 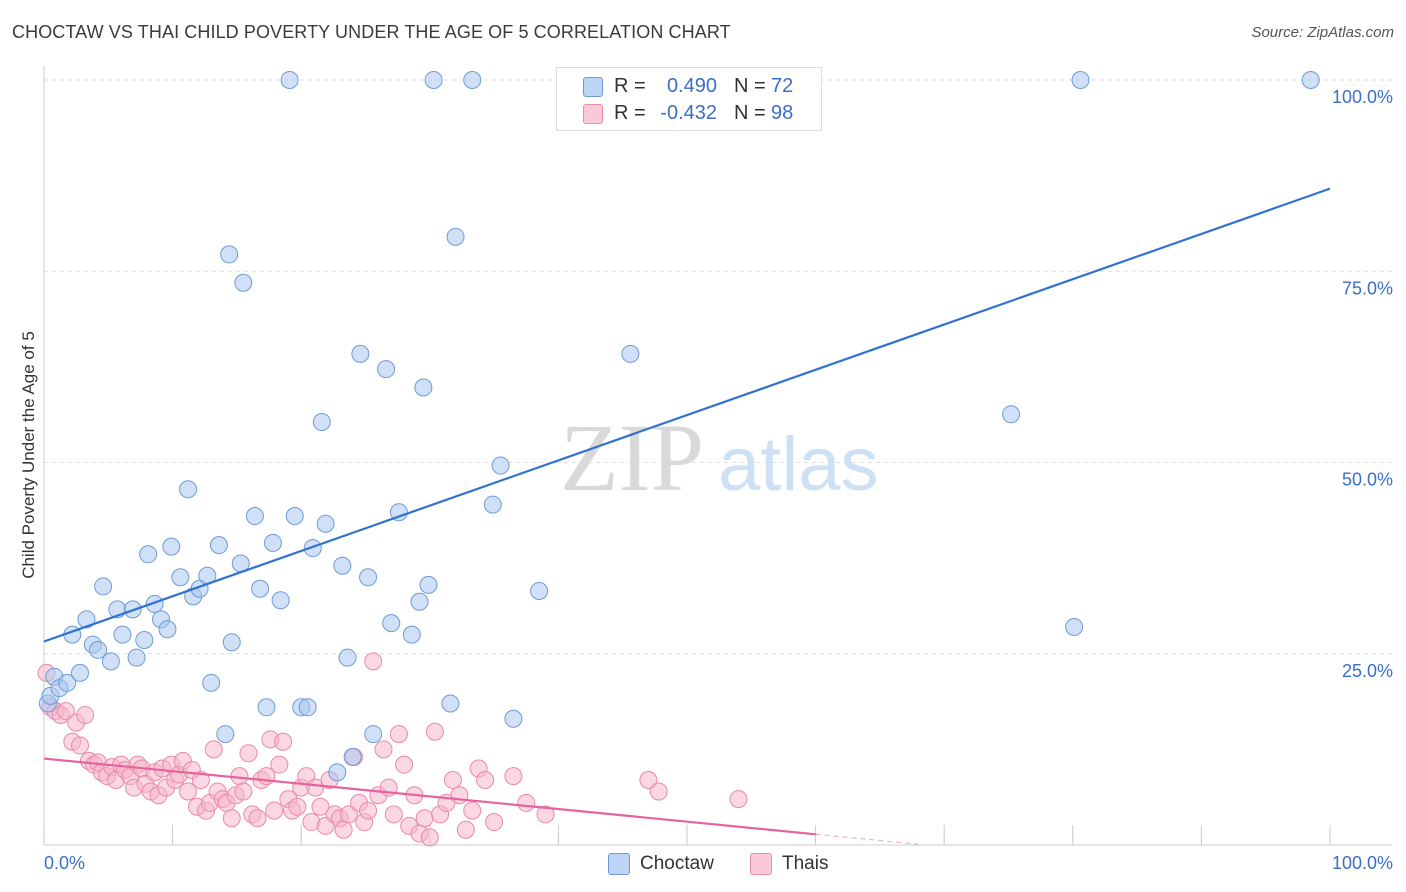 What do you see at coordinates (429, 796) in the screenshot?
I see `thais-trend-line` at bounding box center [429, 796].